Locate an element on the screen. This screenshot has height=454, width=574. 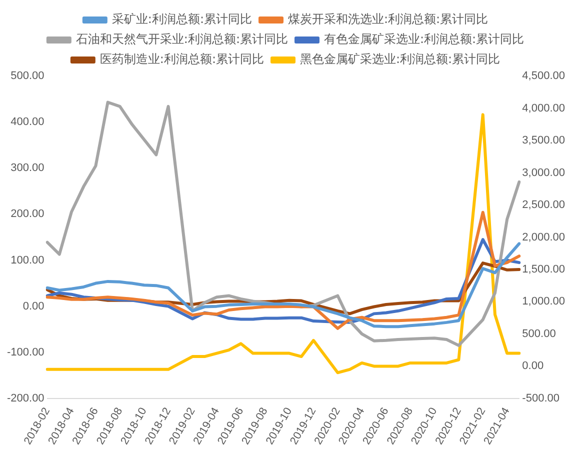
y2-tick-label: 0.00 is located at coordinates (533, 366).